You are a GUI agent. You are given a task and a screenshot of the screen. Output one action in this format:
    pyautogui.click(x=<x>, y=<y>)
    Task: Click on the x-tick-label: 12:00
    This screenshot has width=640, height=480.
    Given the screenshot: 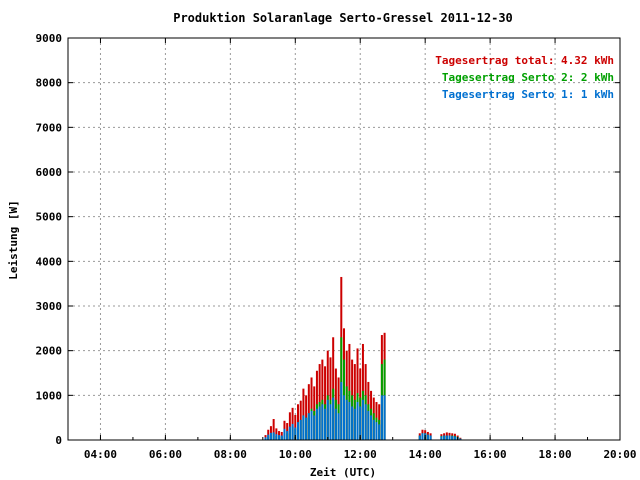 What is the action you would take?
    pyautogui.click(x=360, y=454)
    